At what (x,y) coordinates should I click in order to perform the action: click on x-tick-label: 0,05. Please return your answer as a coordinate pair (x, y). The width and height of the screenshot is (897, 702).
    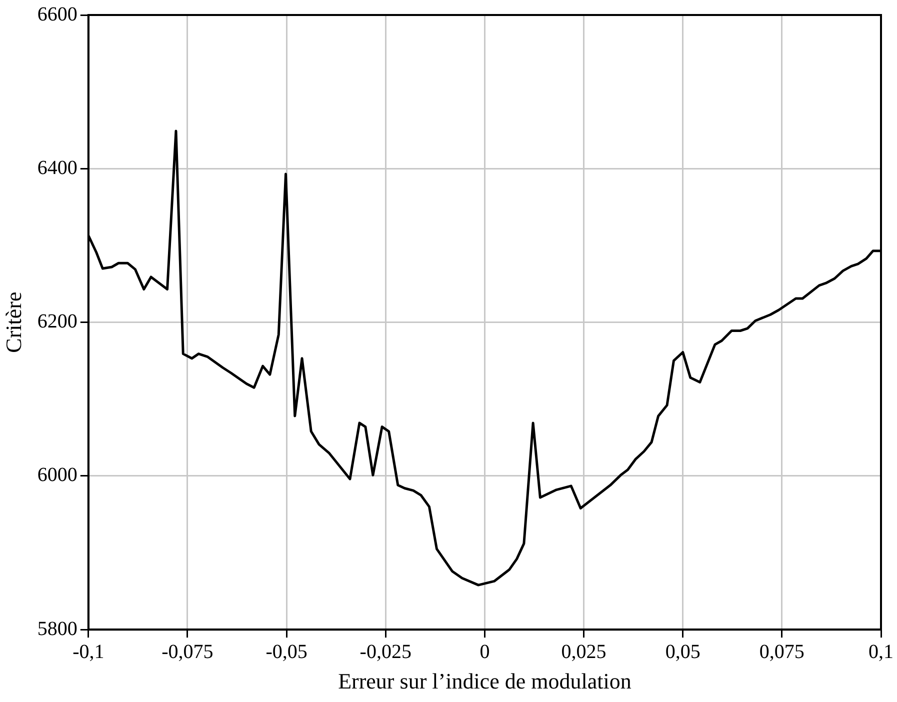
    Looking at the image, I should click on (682, 651).